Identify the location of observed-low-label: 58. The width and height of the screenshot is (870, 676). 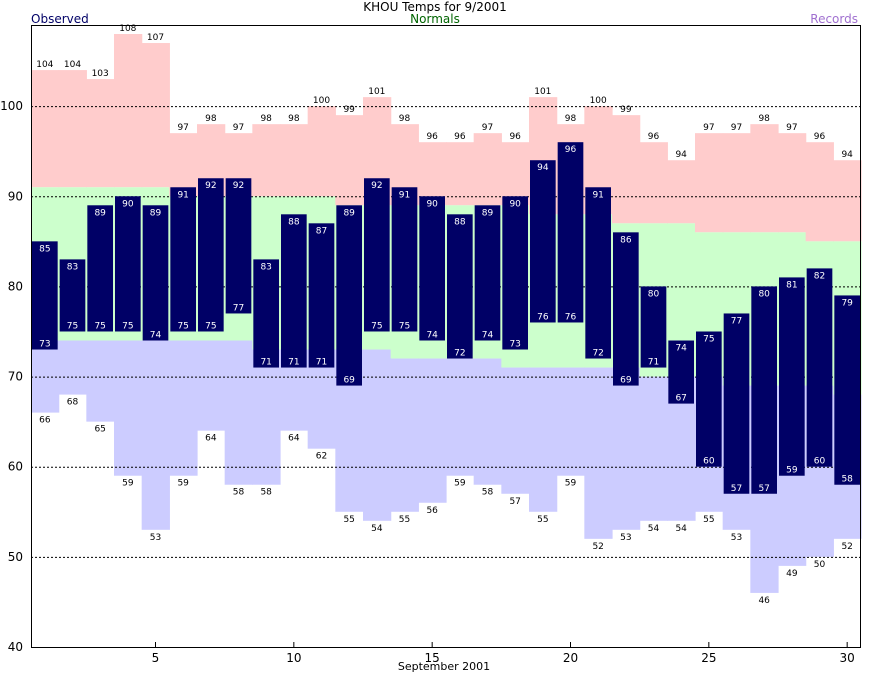
(847, 480).